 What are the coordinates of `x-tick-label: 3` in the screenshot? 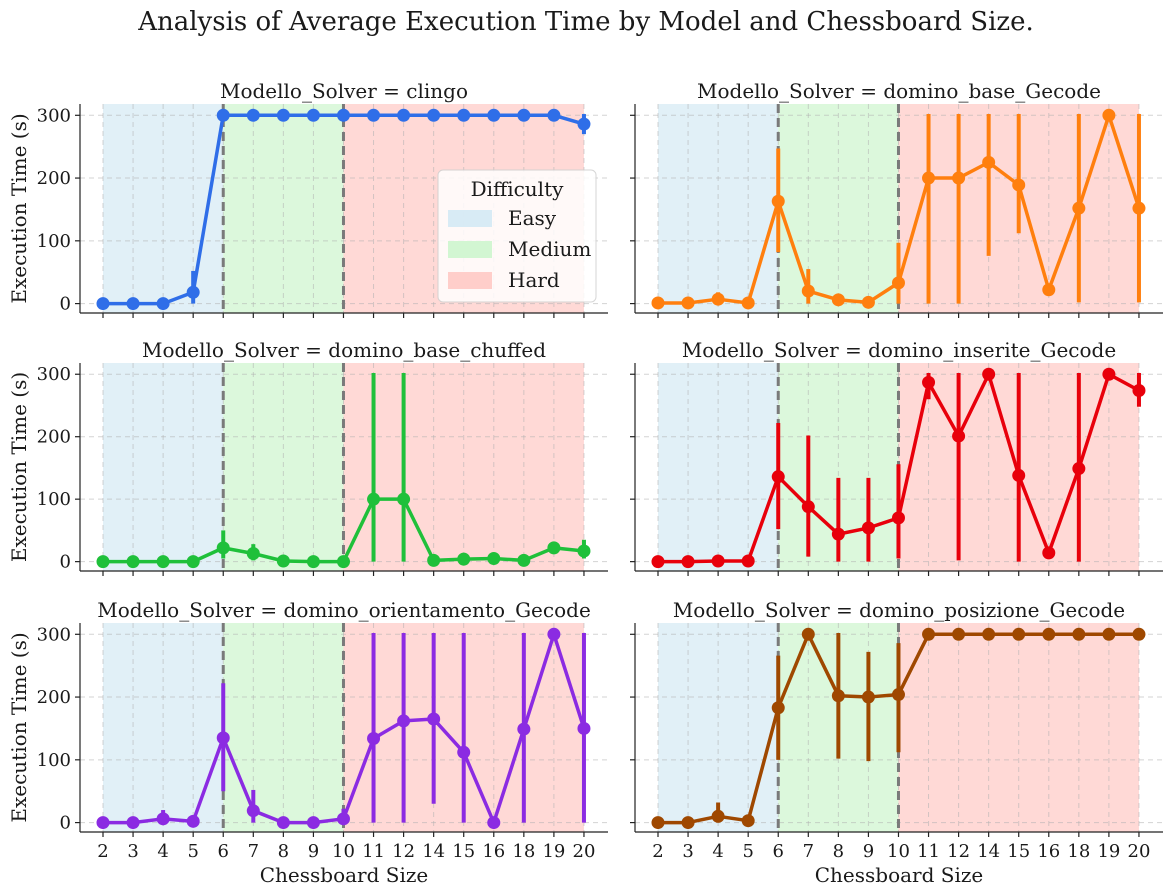 It's located at (132, 851).